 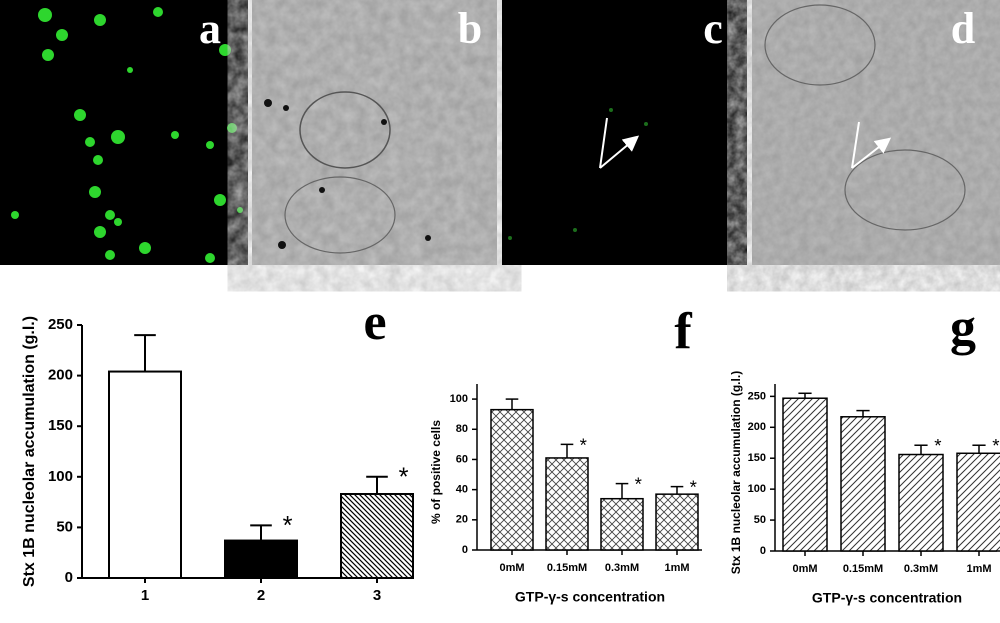 I want to click on panel-letter: a, so click(x=210, y=28).